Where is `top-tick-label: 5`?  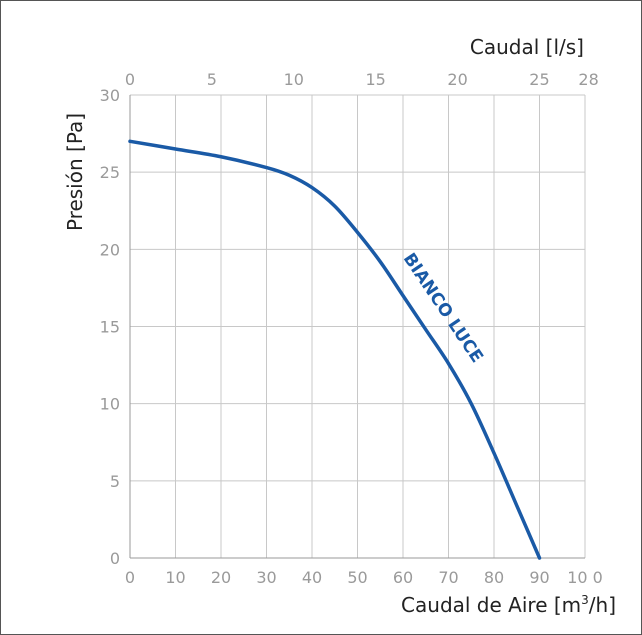 top-tick-label: 5 is located at coordinates (212, 79).